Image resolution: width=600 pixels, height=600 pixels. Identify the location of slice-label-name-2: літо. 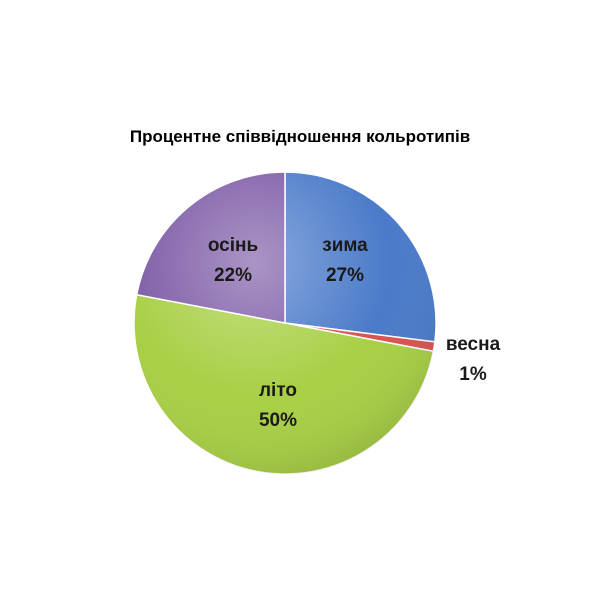
(278, 390).